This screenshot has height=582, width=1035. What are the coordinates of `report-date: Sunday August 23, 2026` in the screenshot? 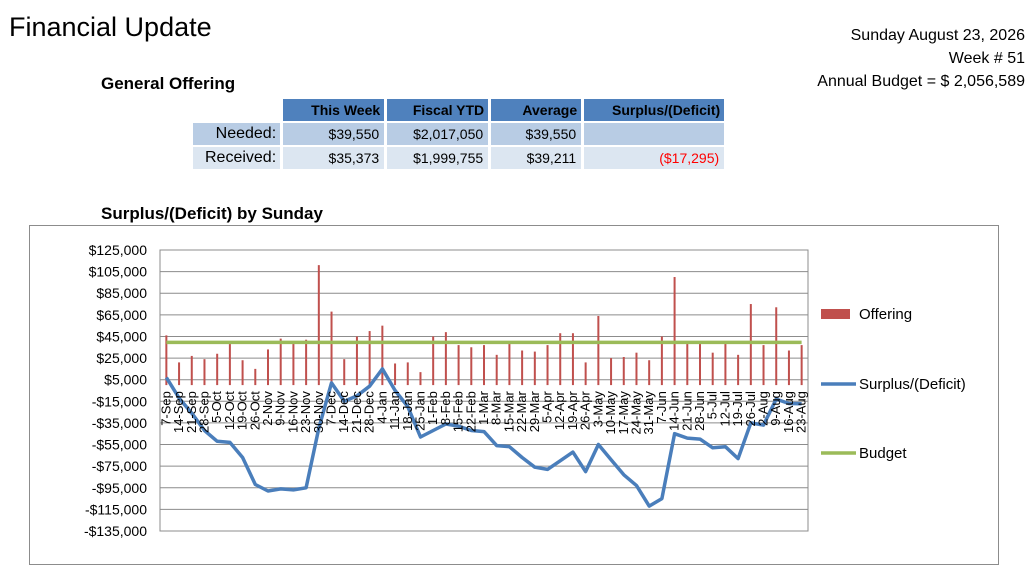 It's located at (937, 35).